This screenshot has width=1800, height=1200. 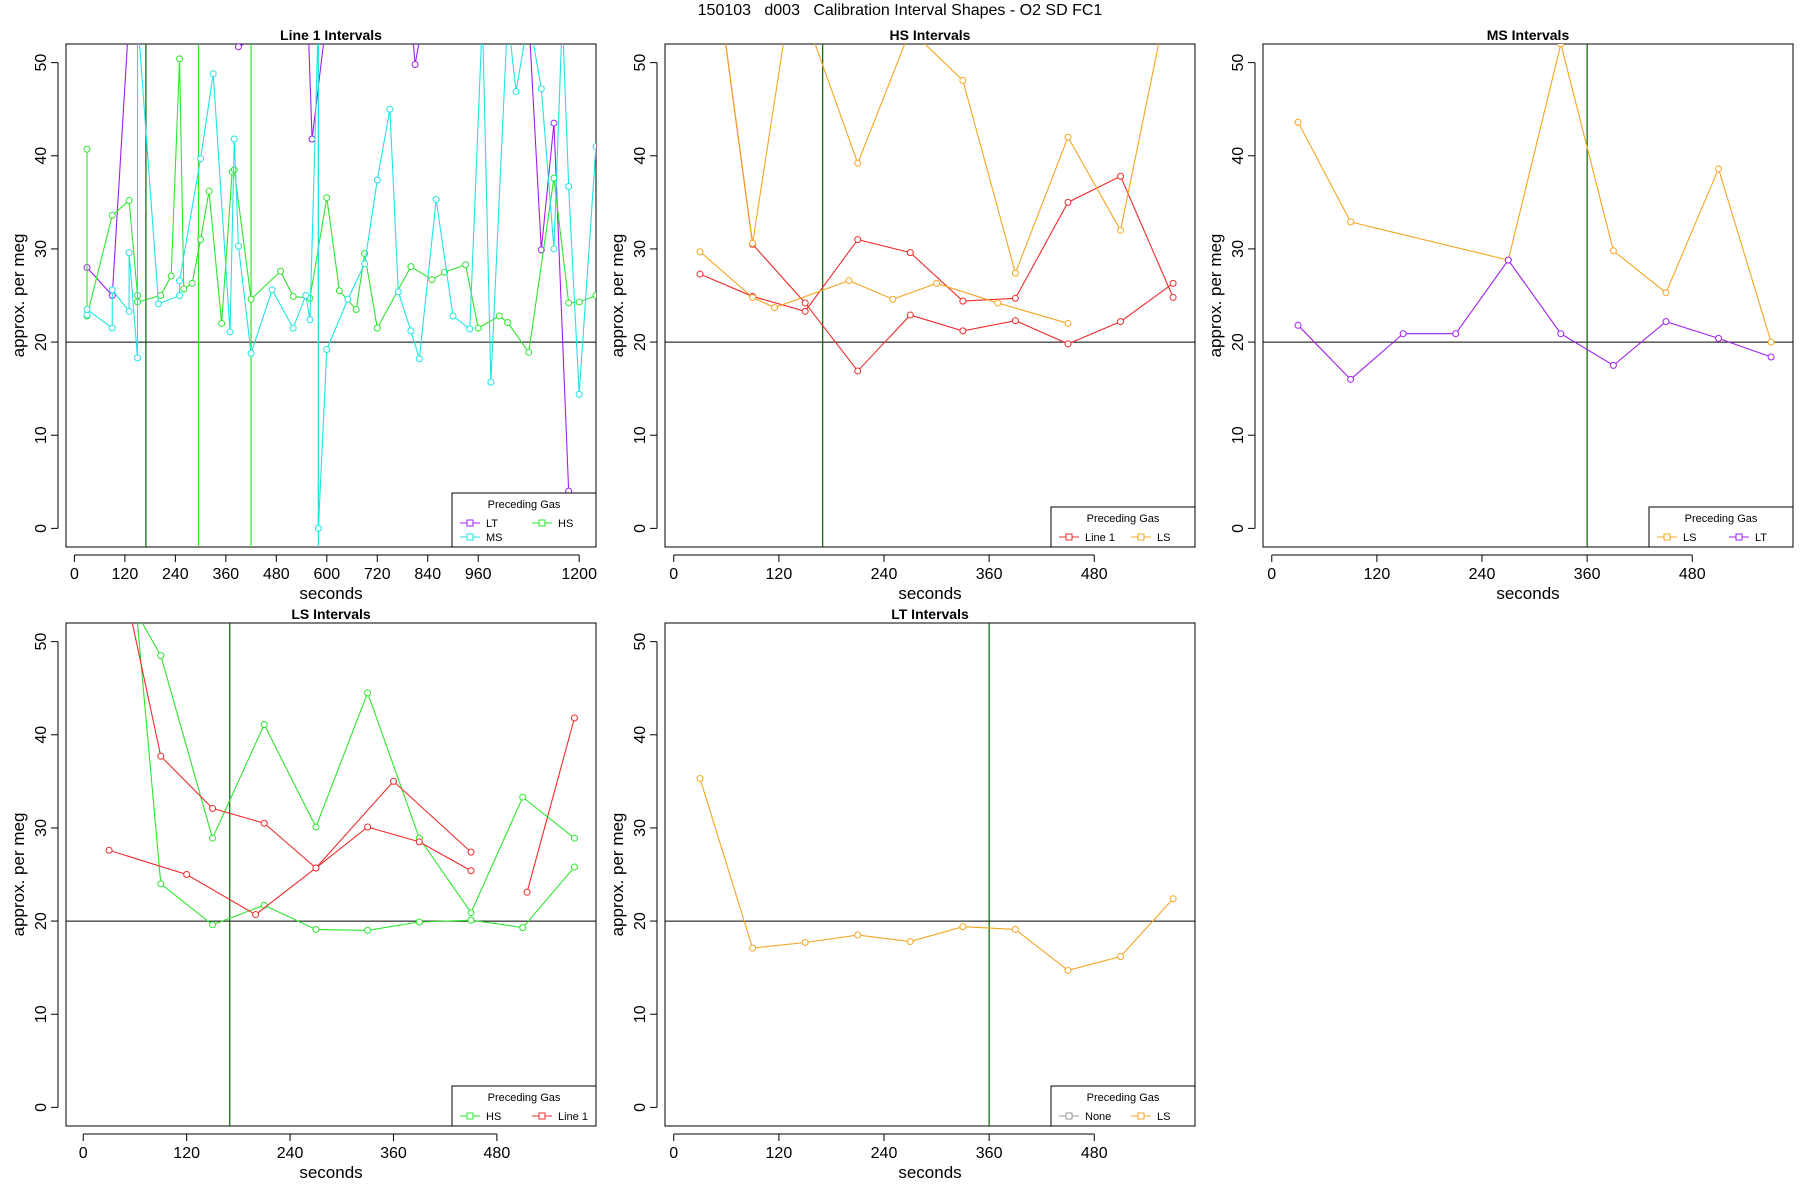 I want to click on legend: Preceding Gas LT HS MS, so click(x=524, y=520).